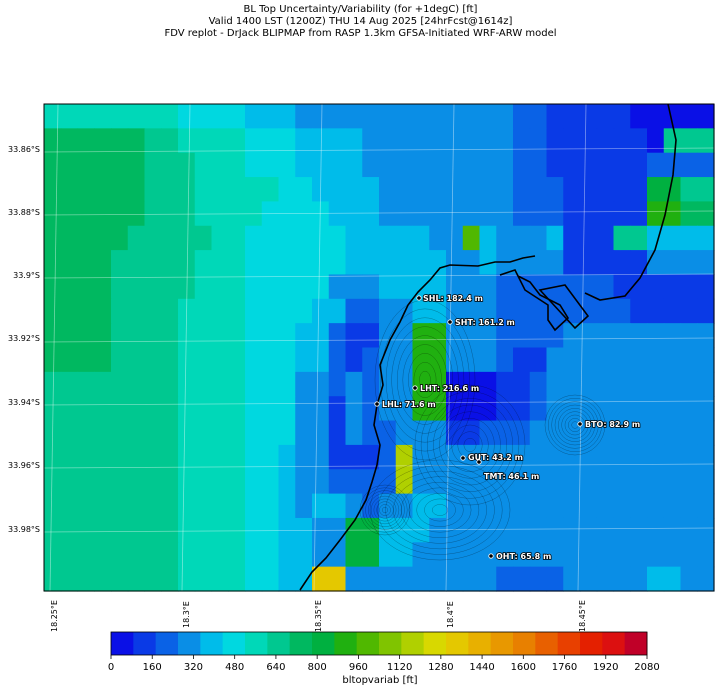 Image resolution: width=721 pixels, height=692 pixels. What do you see at coordinates (368, 643) in the screenshot?
I see `colorbar-swatch` at bounding box center [368, 643].